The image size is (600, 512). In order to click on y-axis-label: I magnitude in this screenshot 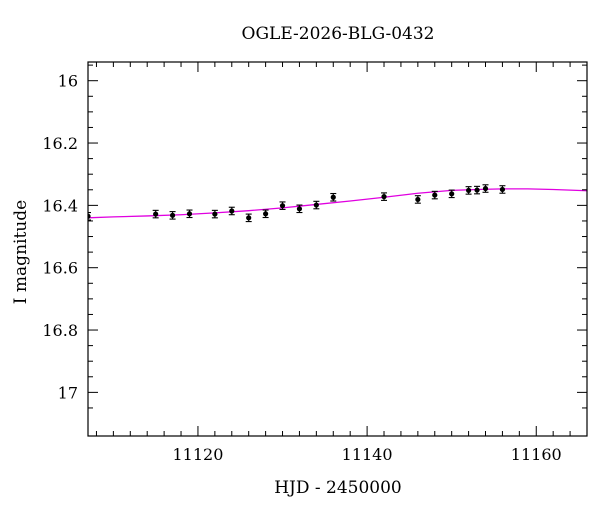, I will do `click(21, 252)`.